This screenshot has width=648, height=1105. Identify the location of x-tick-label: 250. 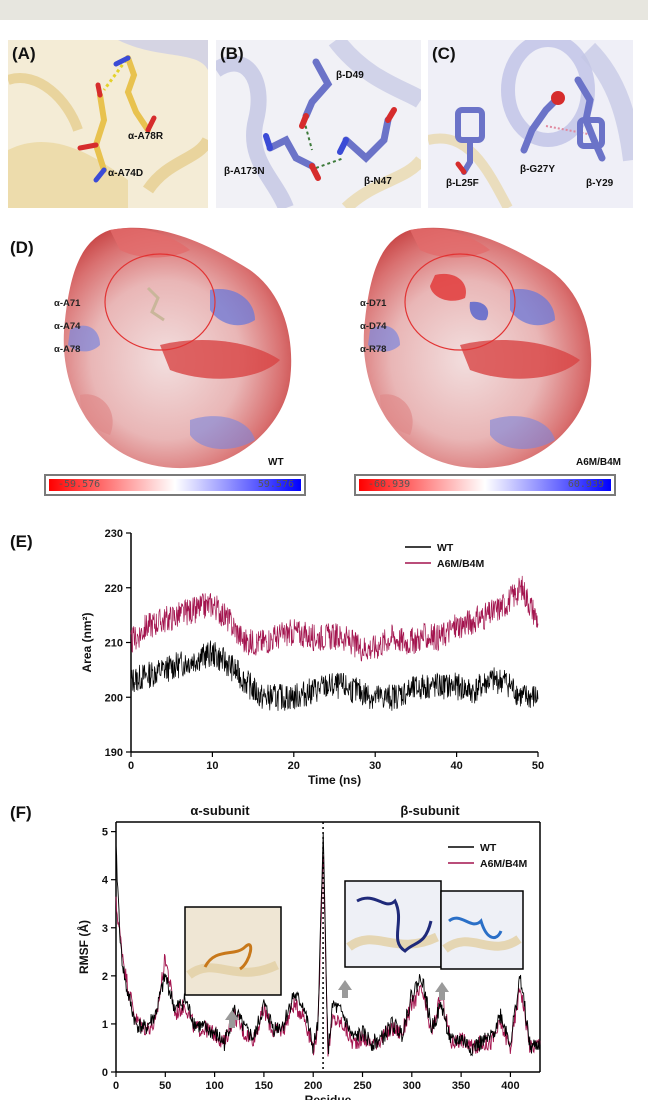
(362, 1086).